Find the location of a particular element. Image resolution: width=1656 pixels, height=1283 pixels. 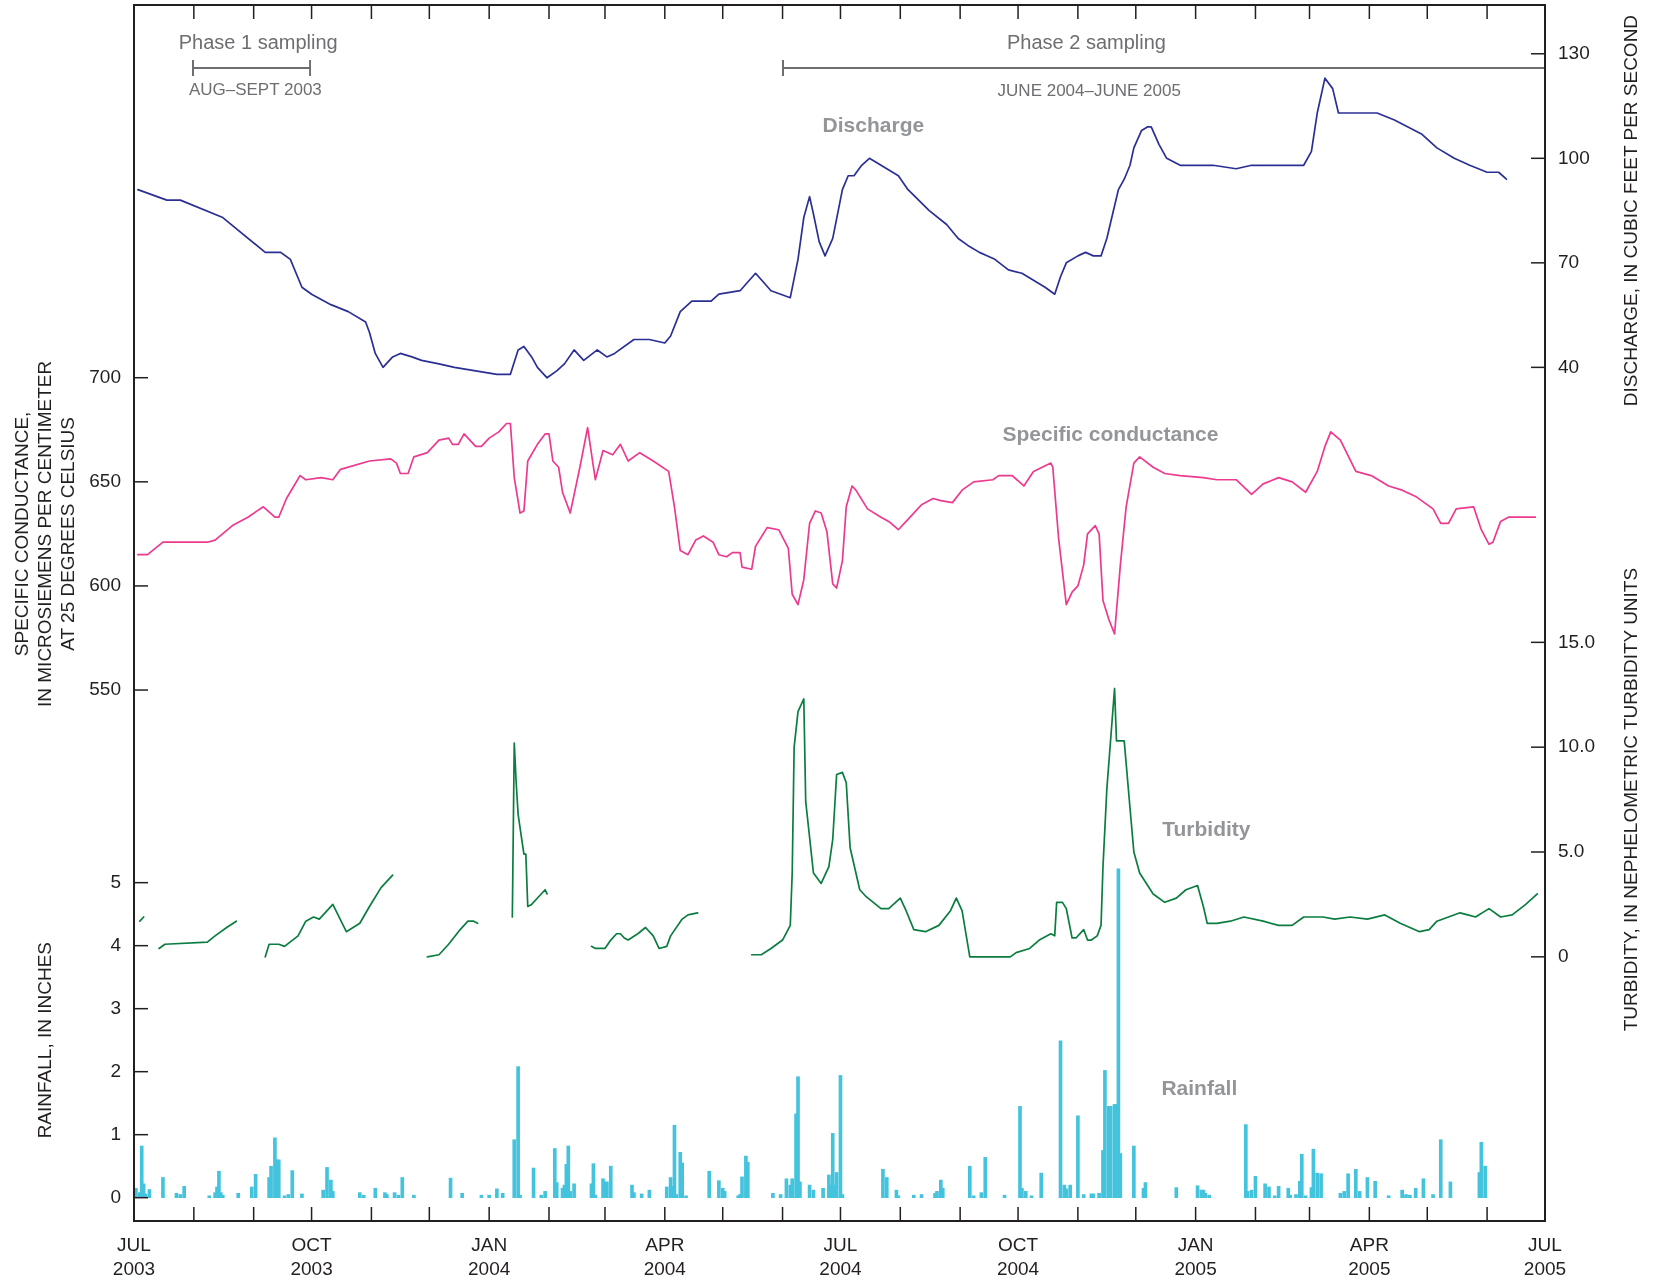

y-tick-label: 1 is located at coordinates (115, 1133).